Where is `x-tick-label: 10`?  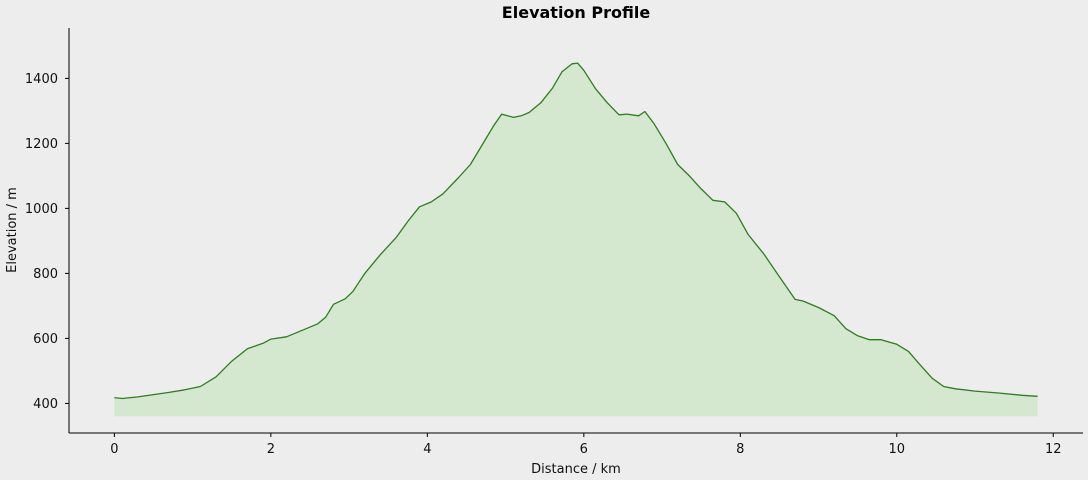 x-tick-label: 10 is located at coordinates (897, 449).